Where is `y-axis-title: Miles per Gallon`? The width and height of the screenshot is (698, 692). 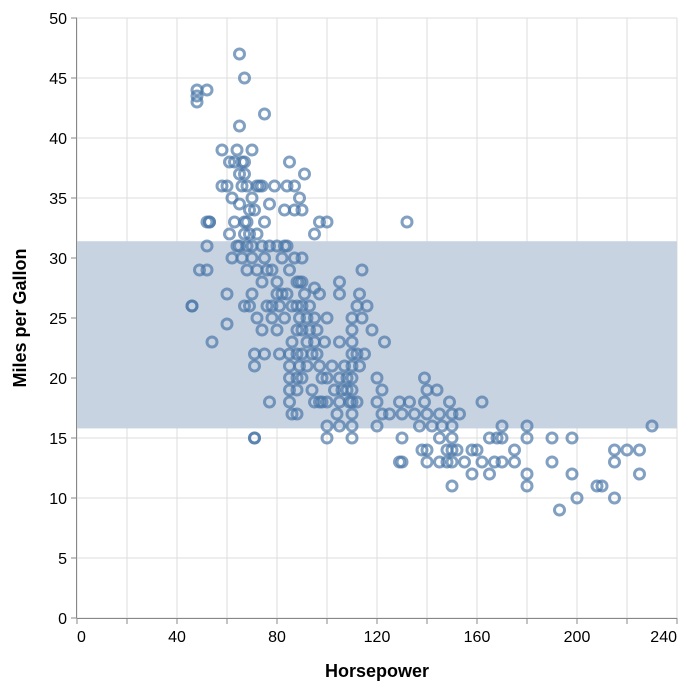
y-axis-title: Miles per Gallon is located at coordinates (20, 317).